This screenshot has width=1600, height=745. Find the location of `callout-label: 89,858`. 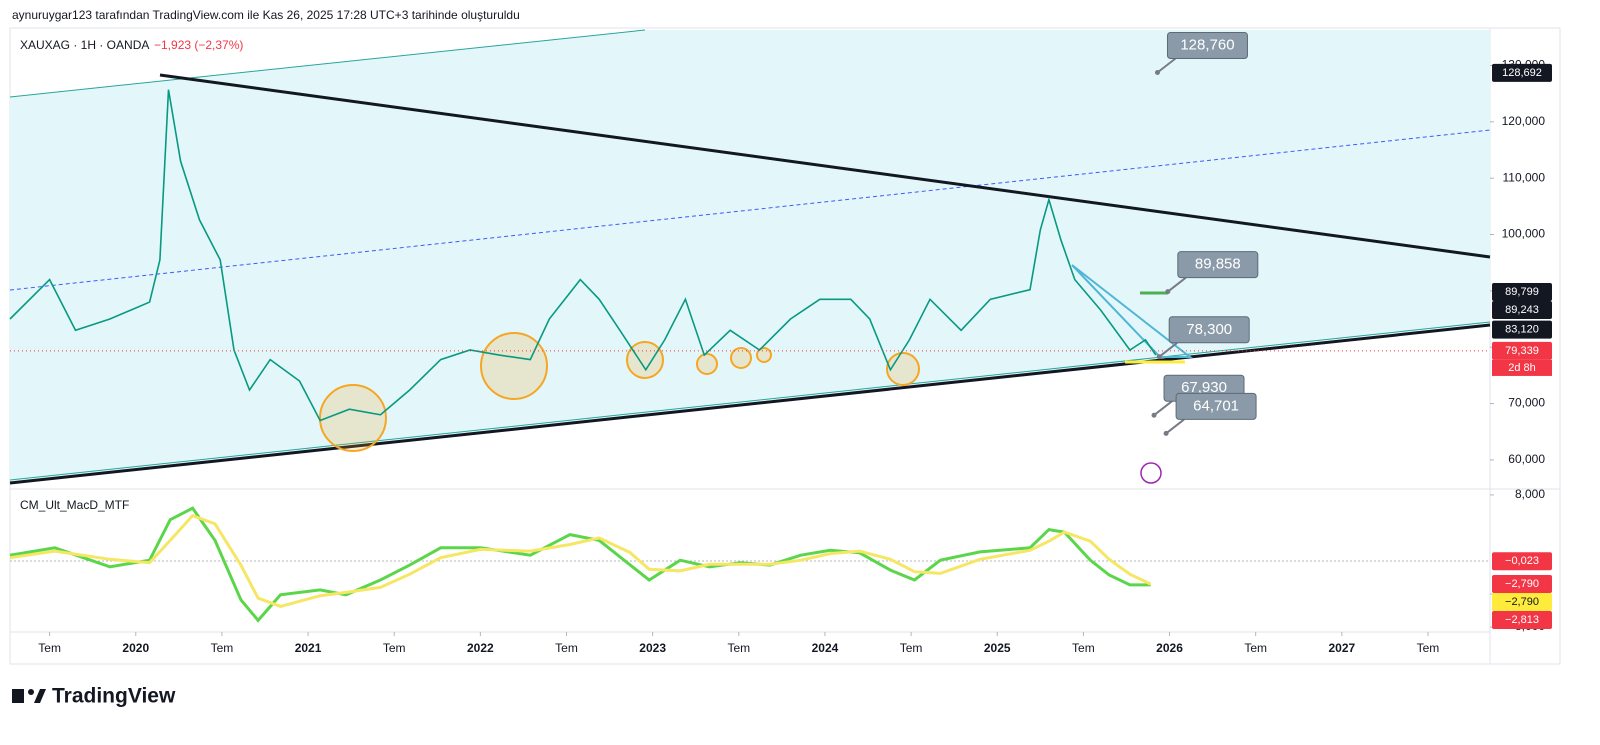

callout-label: 89,858 is located at coordinates (1218, 264).